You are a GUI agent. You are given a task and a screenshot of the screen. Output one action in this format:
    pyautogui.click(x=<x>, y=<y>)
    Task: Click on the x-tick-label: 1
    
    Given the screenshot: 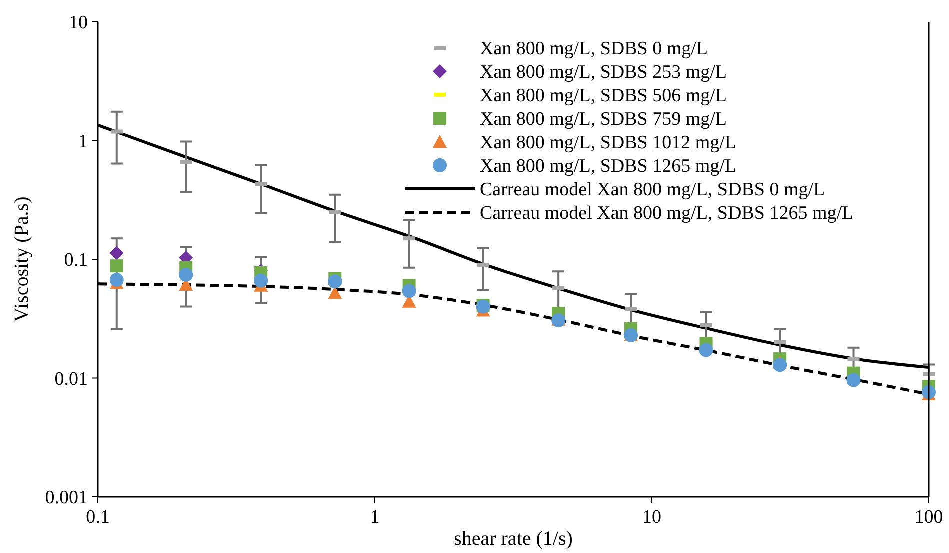 What is the action you would take?
    pyautogui.click(x=375, y=517)
    